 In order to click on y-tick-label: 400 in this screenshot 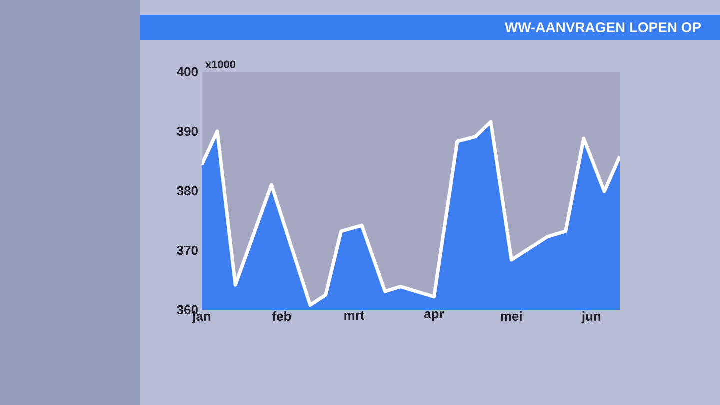, I will do `click(187, 72)`.